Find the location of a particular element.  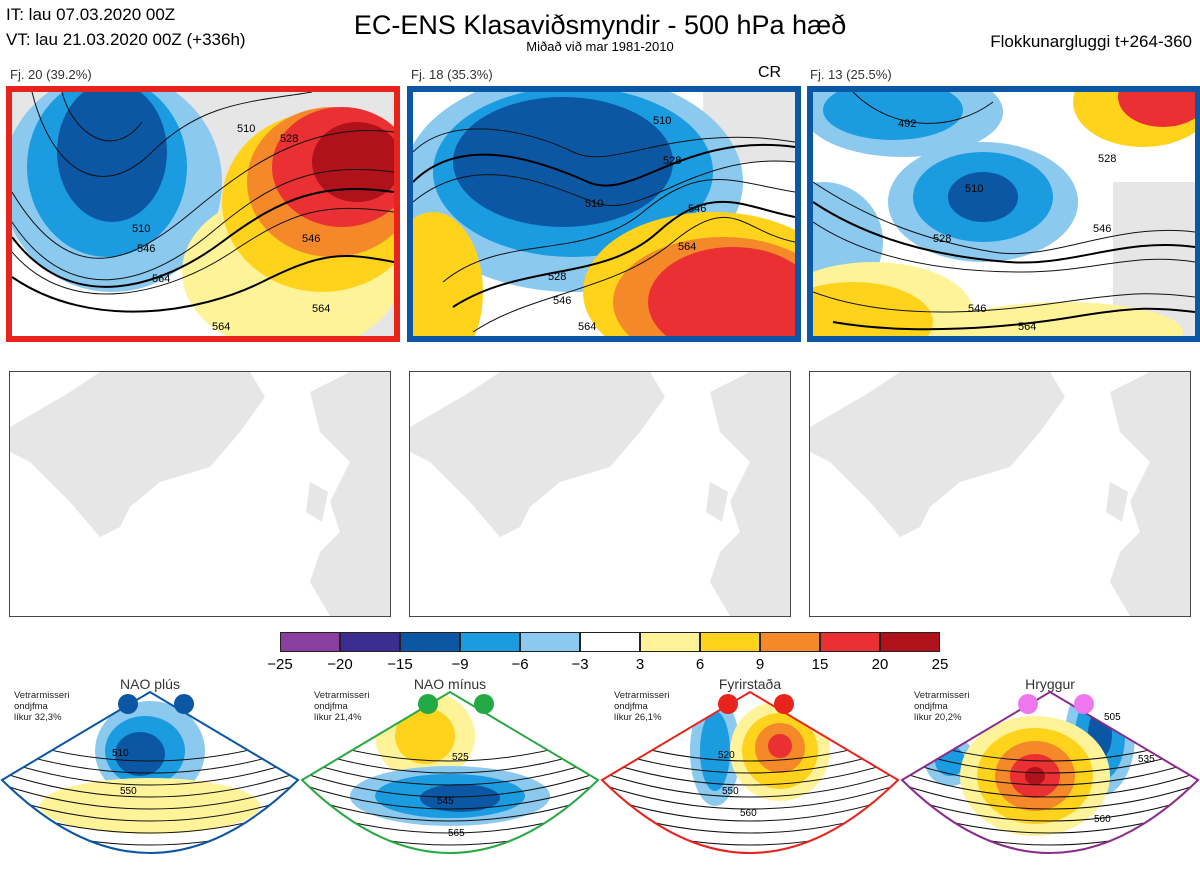

regime-info: Vetrarmisseri ondjfma líkur 26,1% is located at coordinates (641, 706).